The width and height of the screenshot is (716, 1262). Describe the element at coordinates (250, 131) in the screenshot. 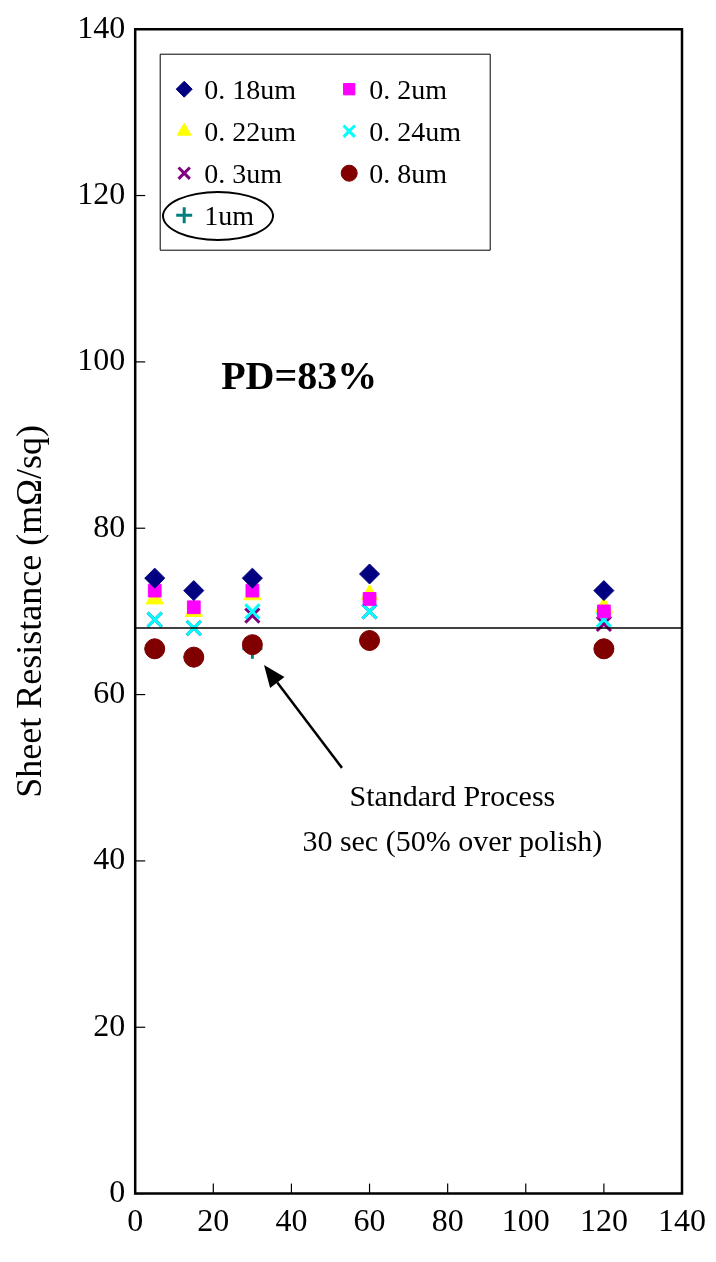

I see `legend-label: 0. 22um` at that location.